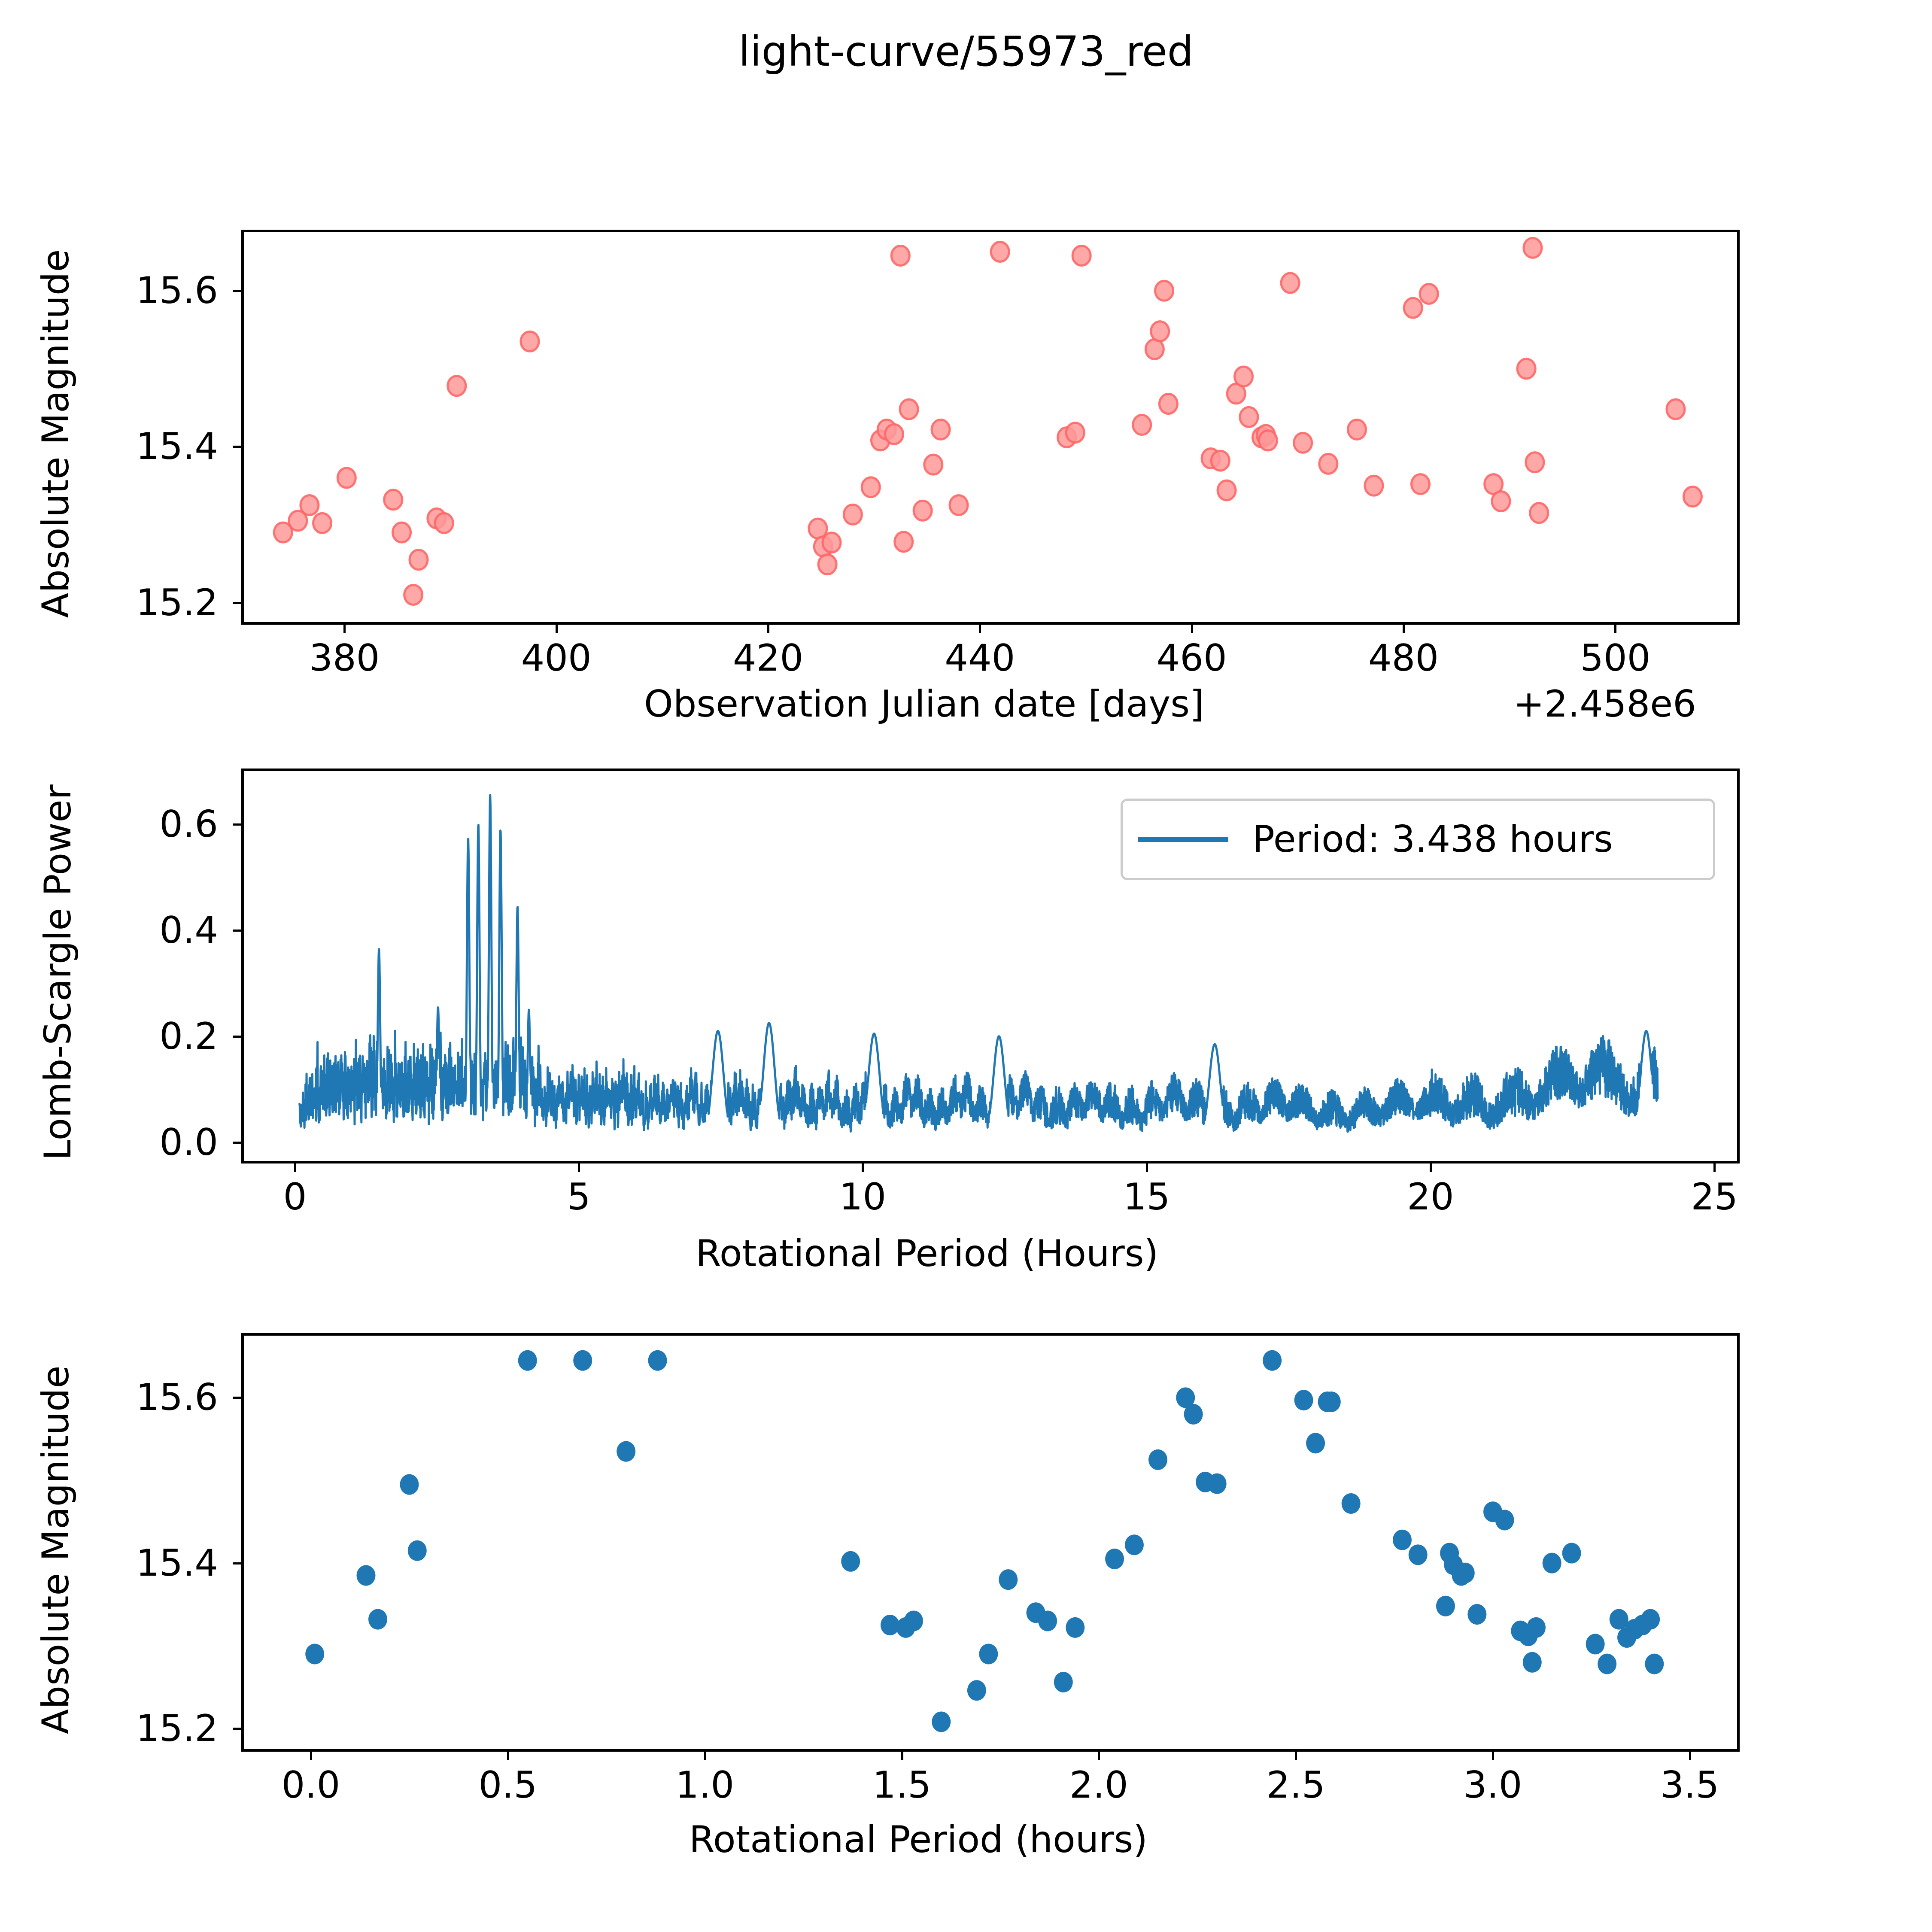  What do you see at coordinates (705, 1785) in the screenshot?
I see `x-tick-label: 1.0` at bounding box center [705, 1785].